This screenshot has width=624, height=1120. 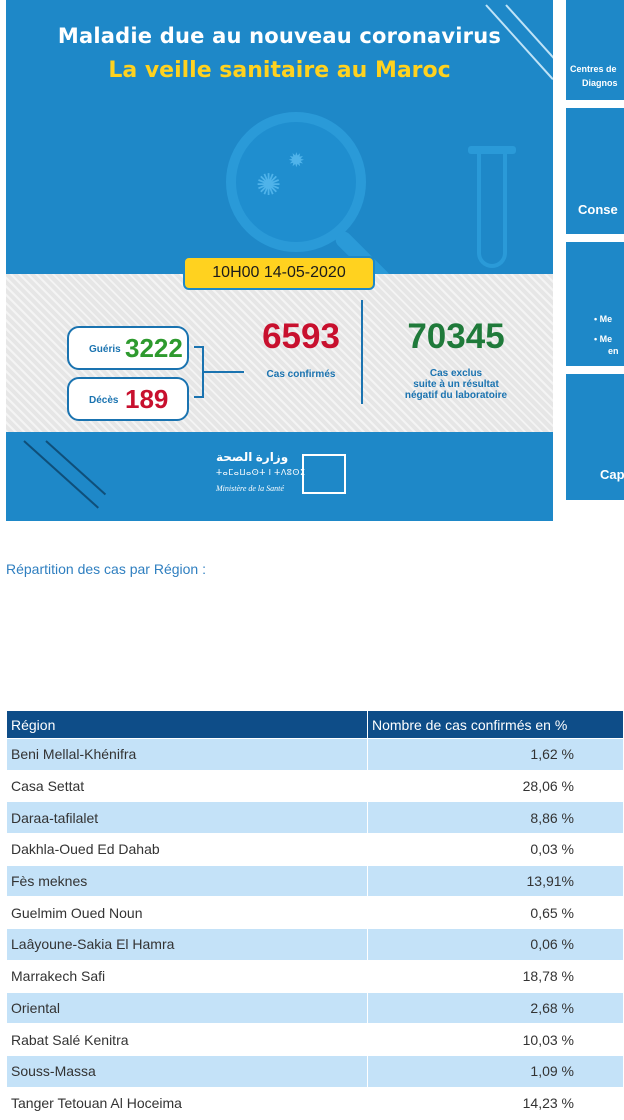 What do you see at coordinates (595, 304) in the screenshot?
I see `side-card-measures: • Me • Me en` at bounding box center [595, 304].